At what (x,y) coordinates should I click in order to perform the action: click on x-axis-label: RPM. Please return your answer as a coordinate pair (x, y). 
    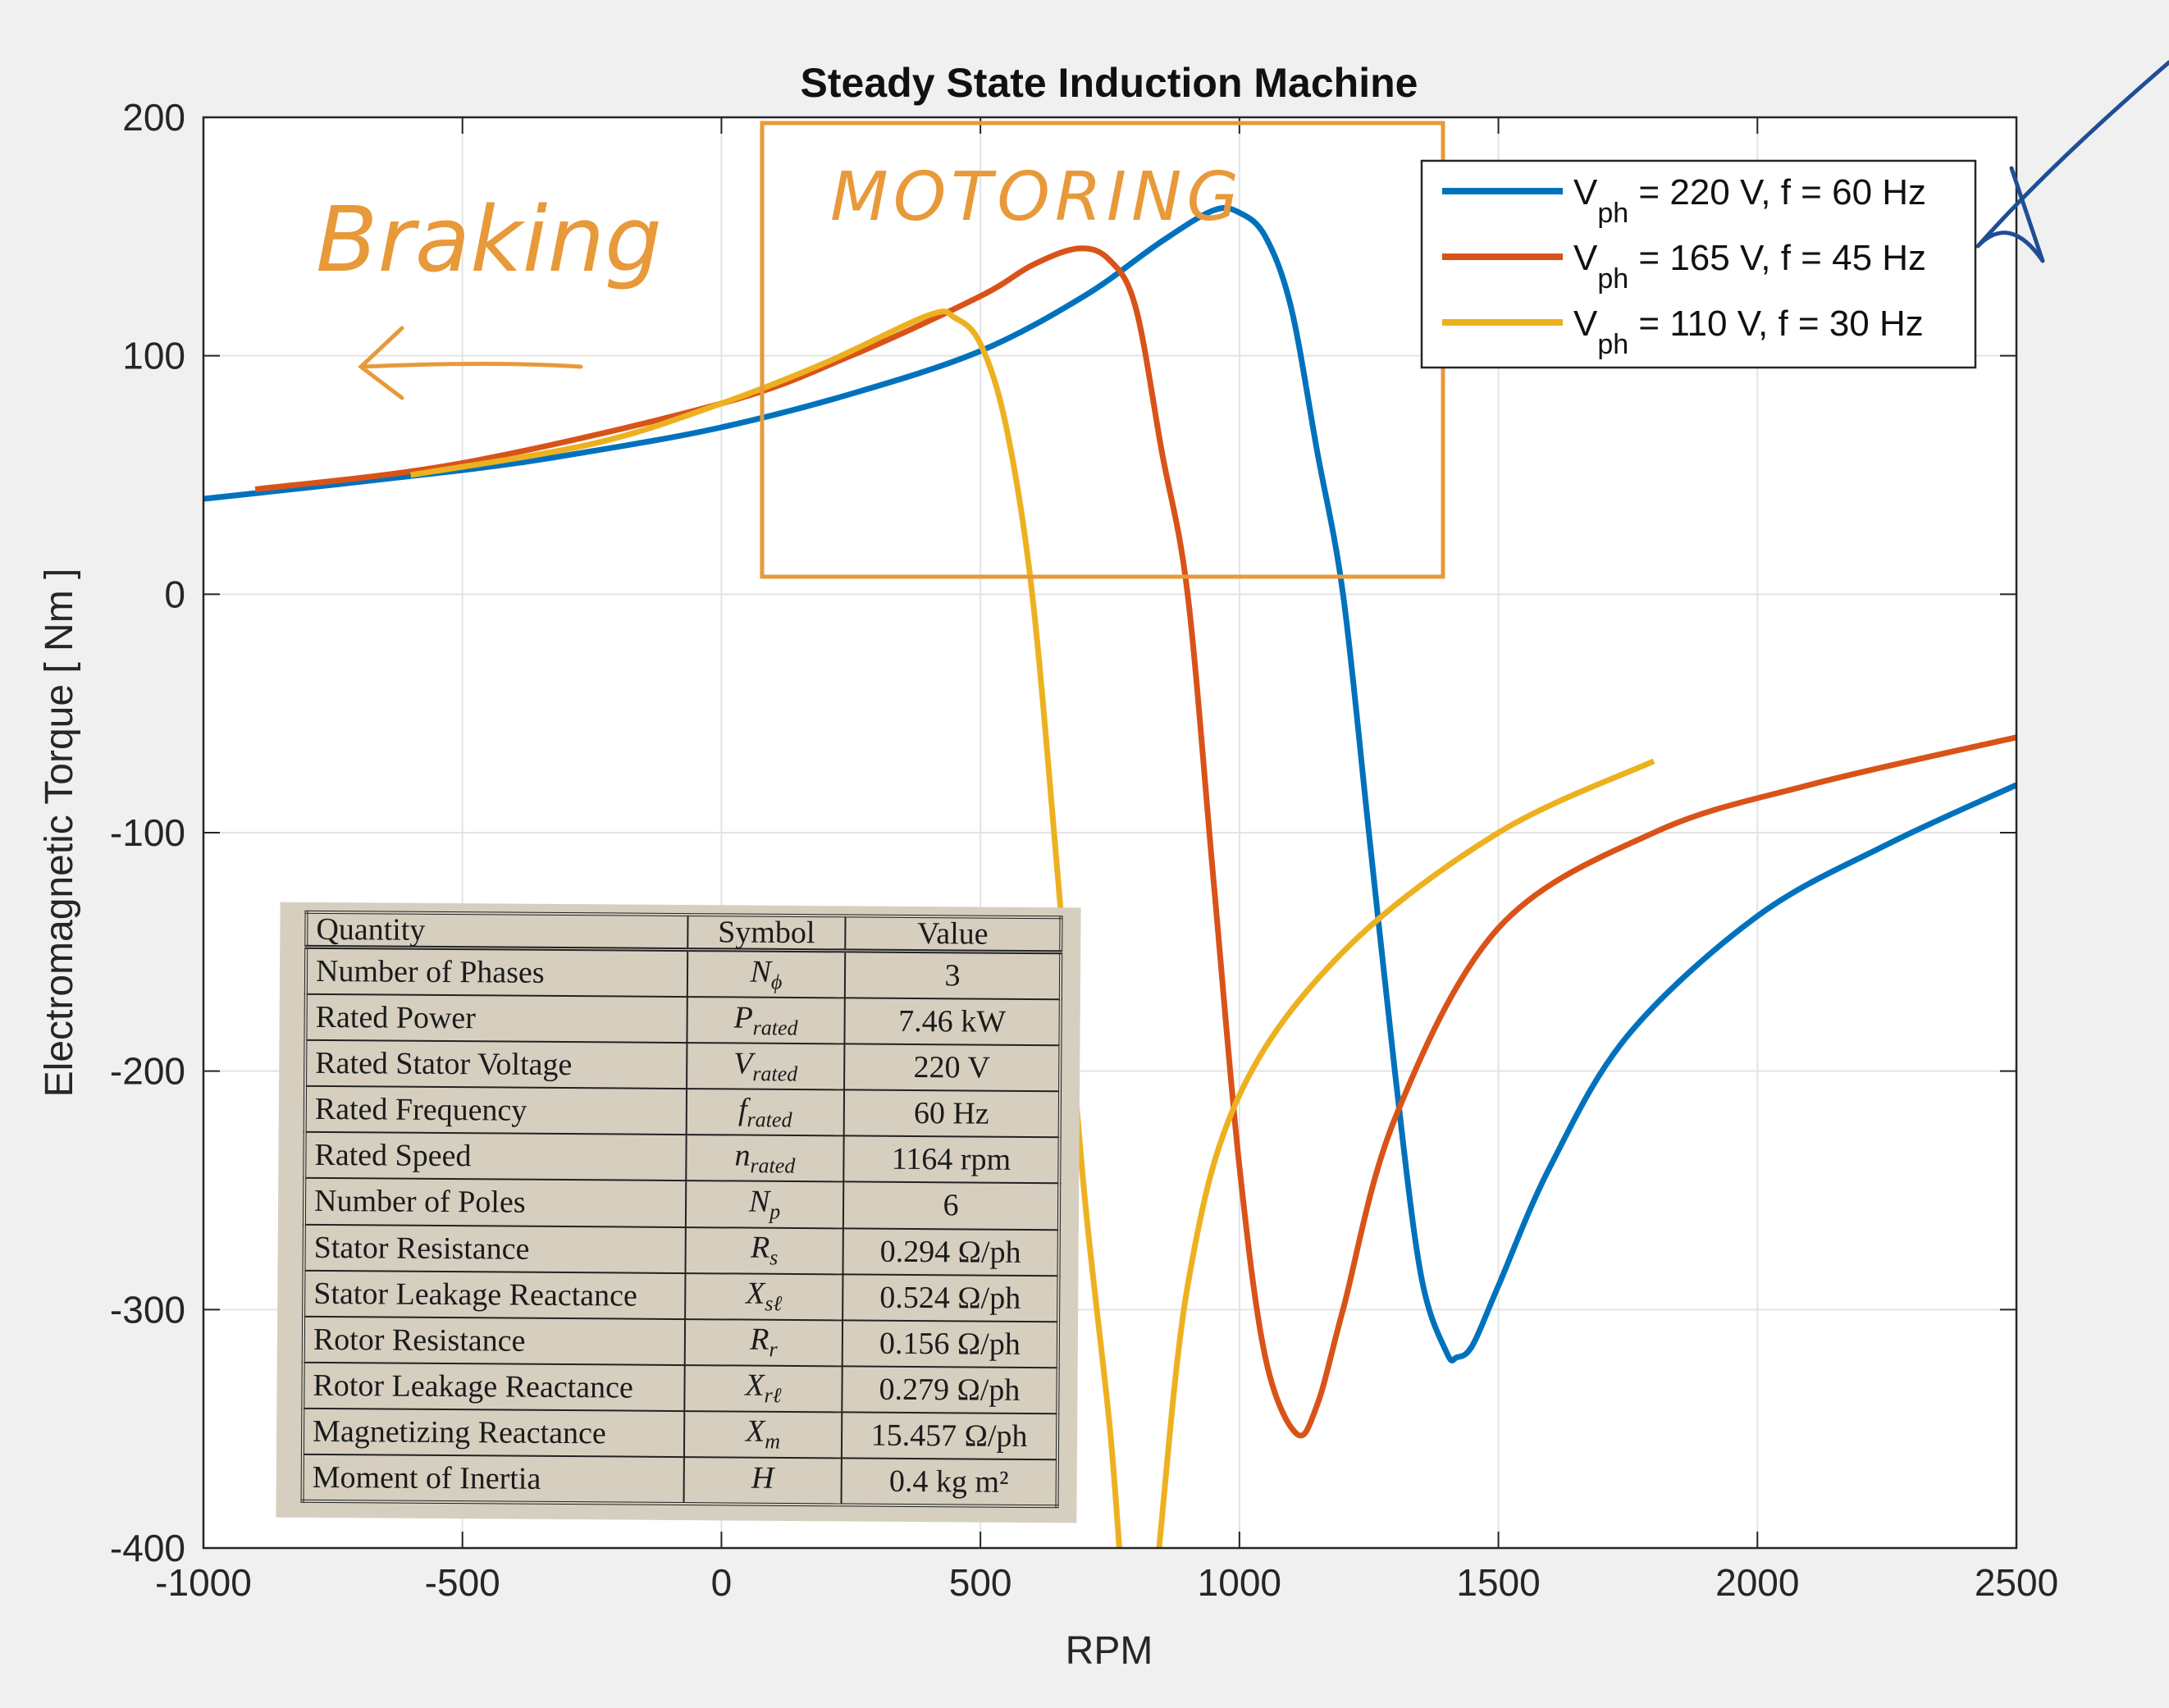
    Looking at the image, I should click on (1110, 1651).